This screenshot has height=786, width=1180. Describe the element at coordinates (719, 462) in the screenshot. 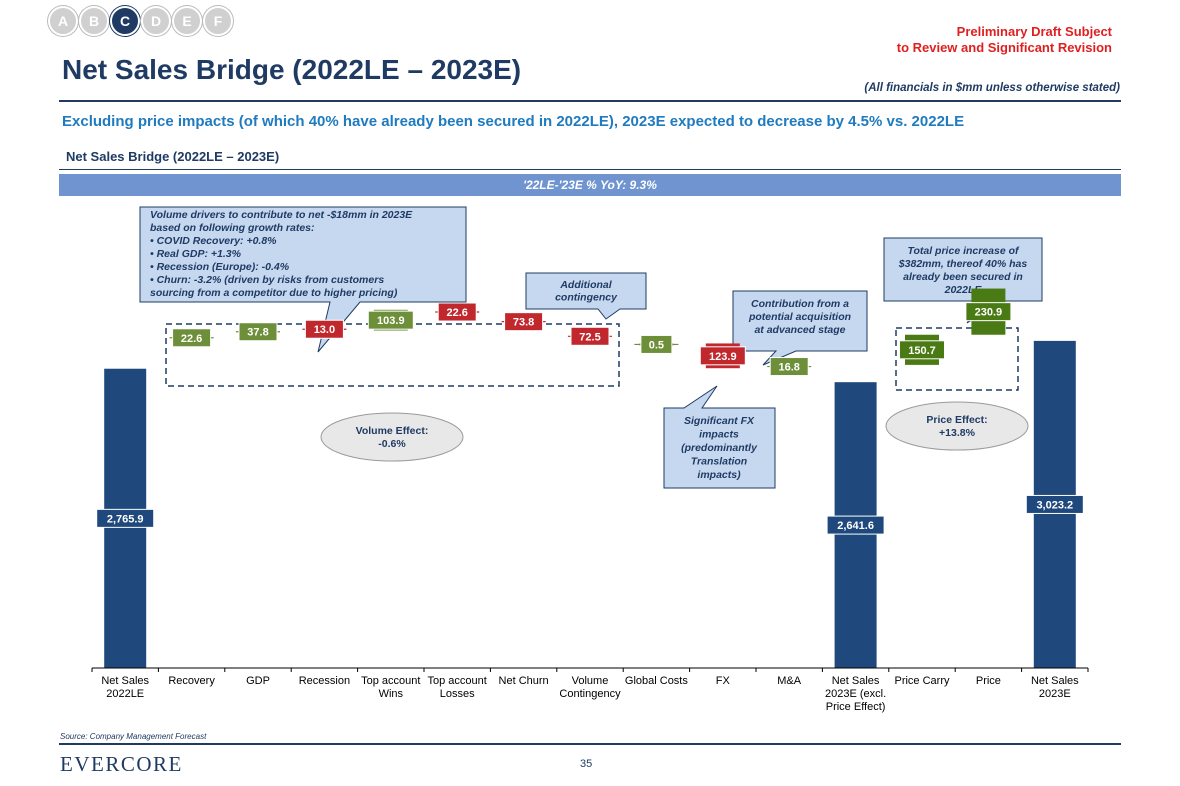

I see `fx-callout-line: Translation` at that location.